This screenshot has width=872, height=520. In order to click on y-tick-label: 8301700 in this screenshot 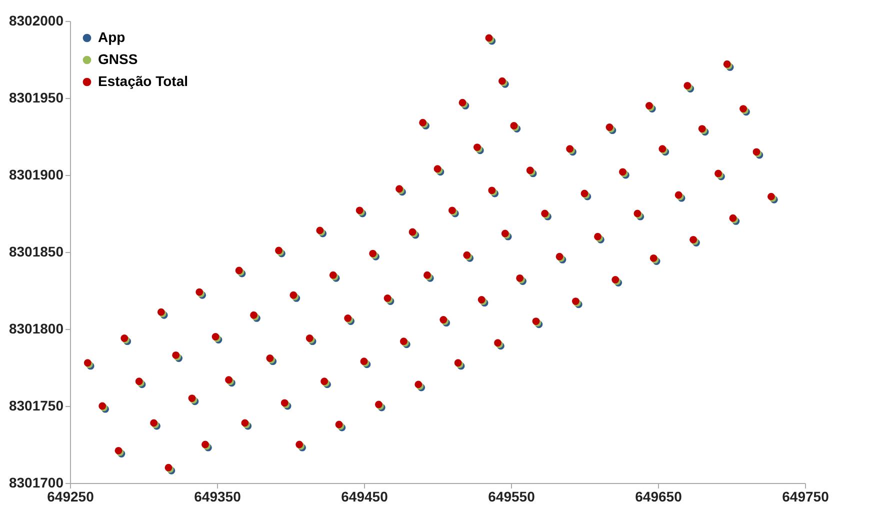, I will do `click(36, 482)`.